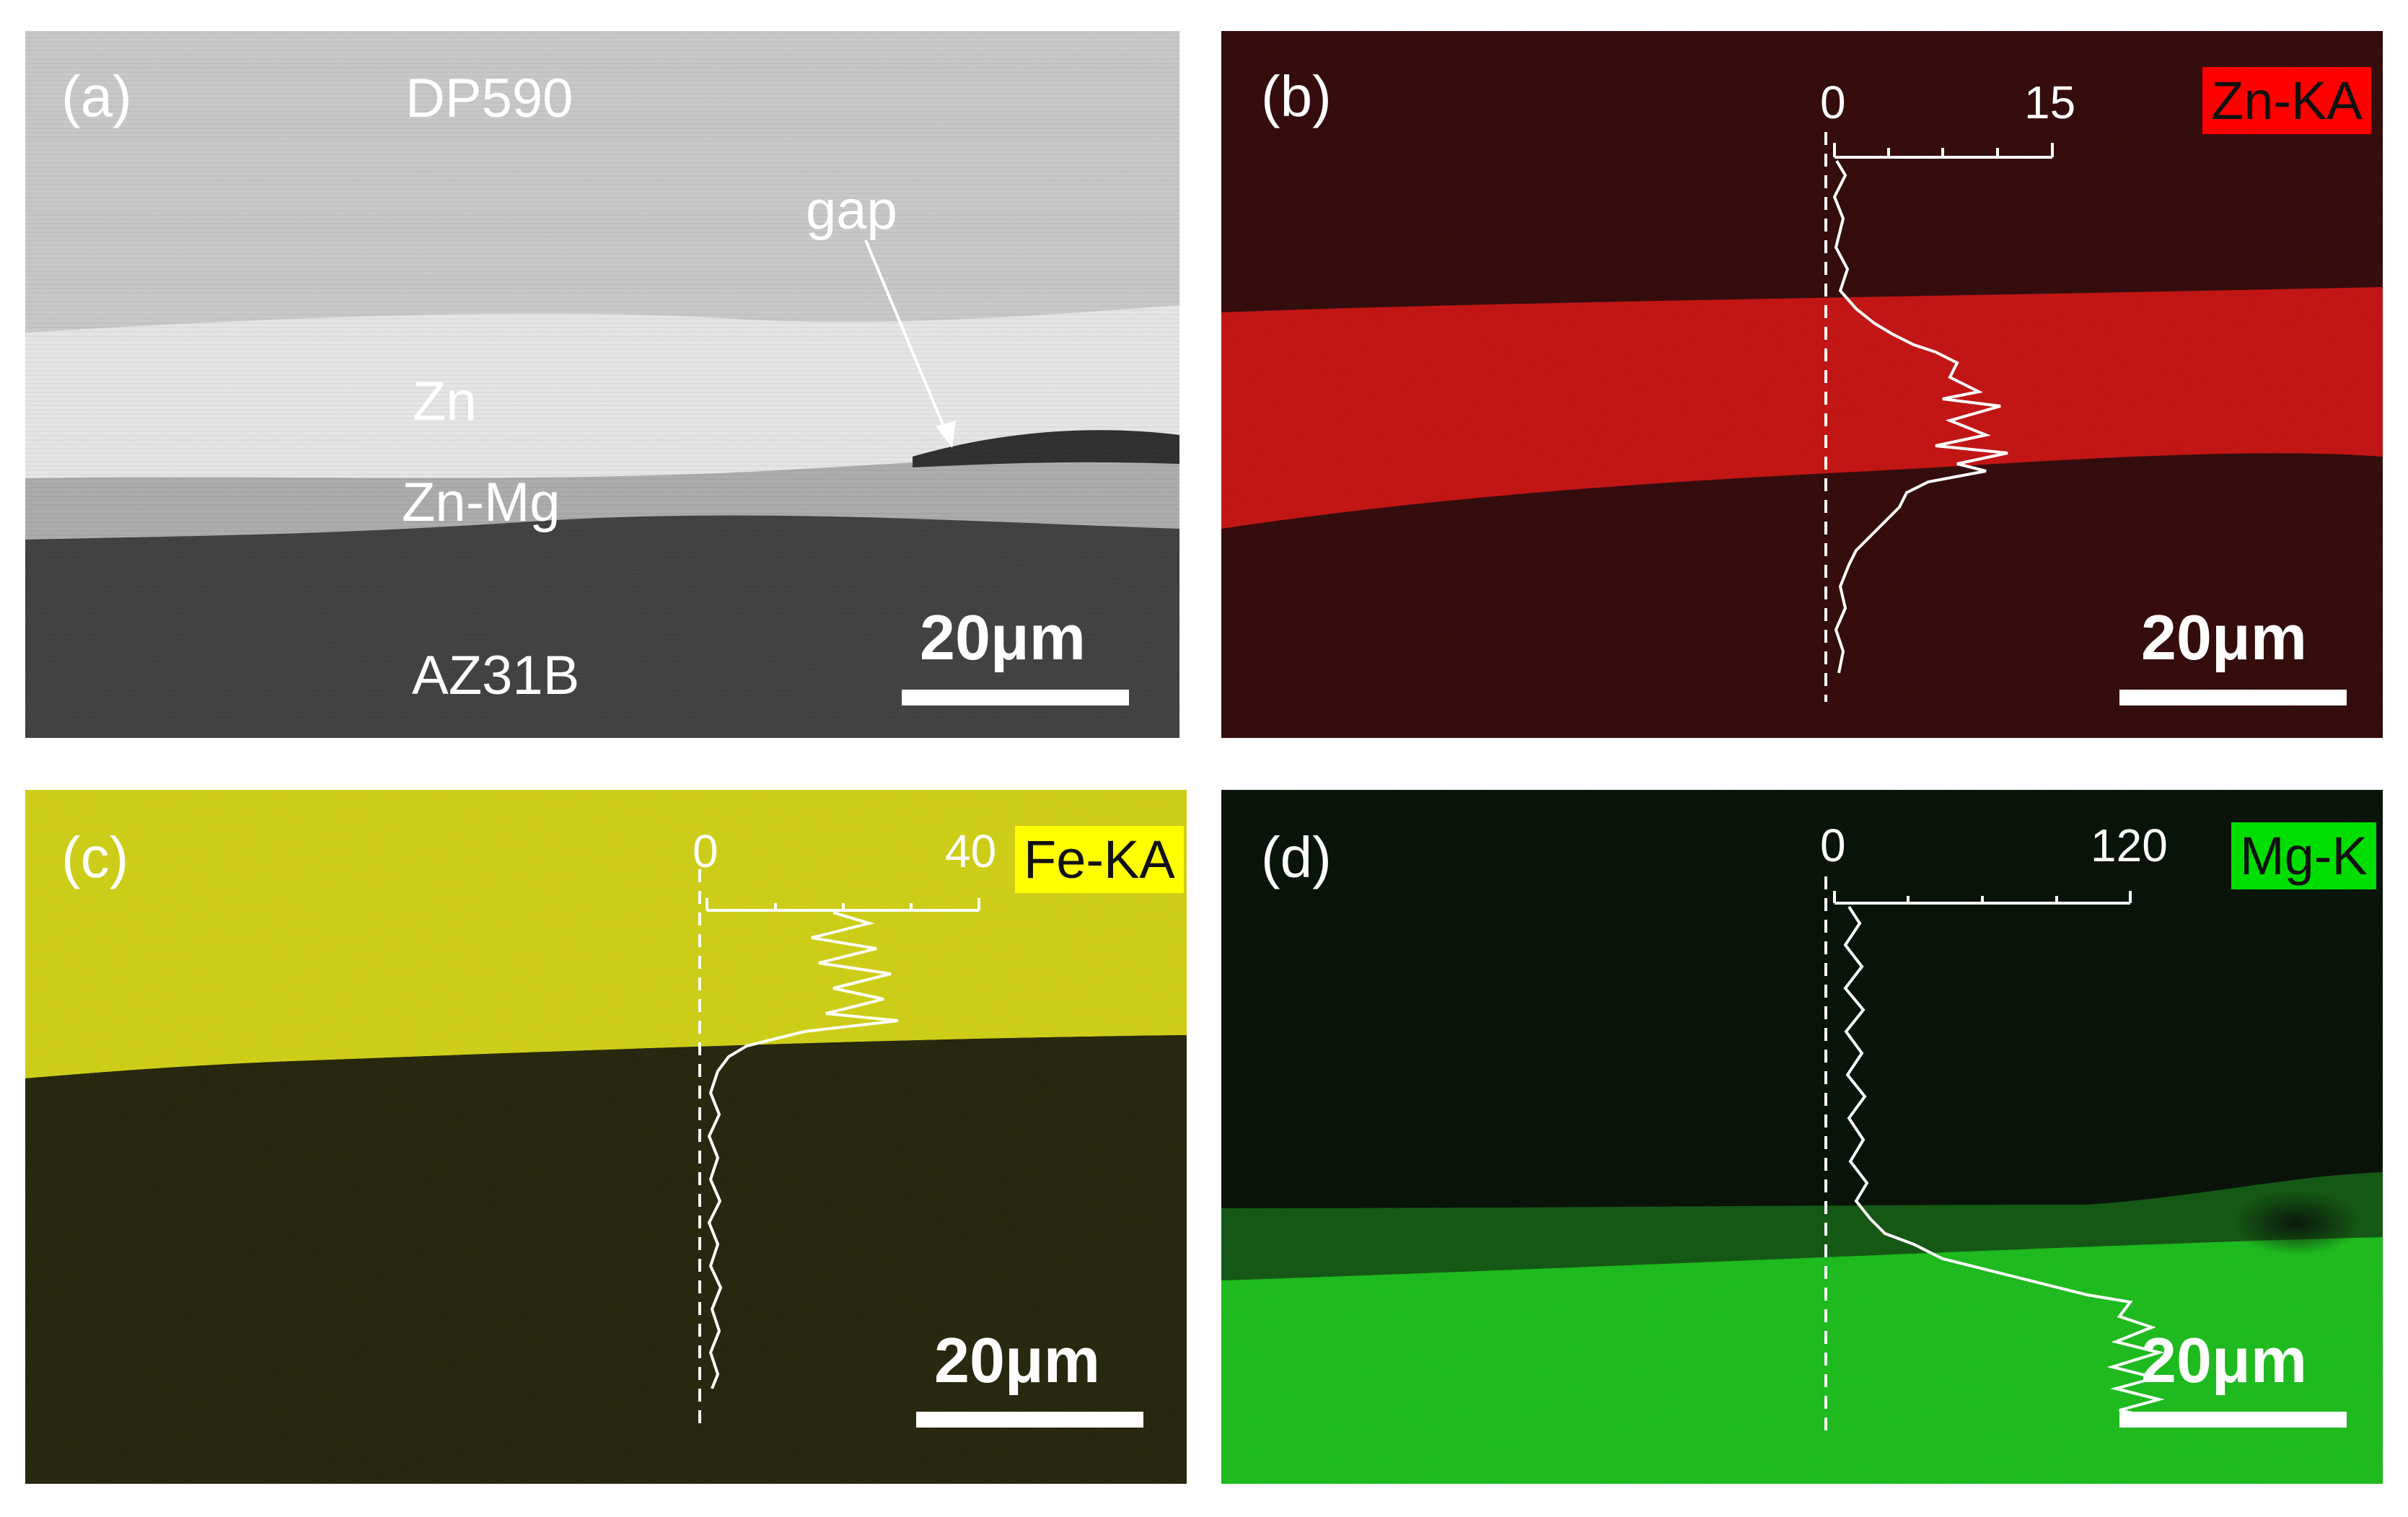 This screenshot has height=1517, width=2408. What do you see at coordinates (489, 98) in the screenshot?
I see `region-label-dp590: DP590` at bounding box center [489, 98].